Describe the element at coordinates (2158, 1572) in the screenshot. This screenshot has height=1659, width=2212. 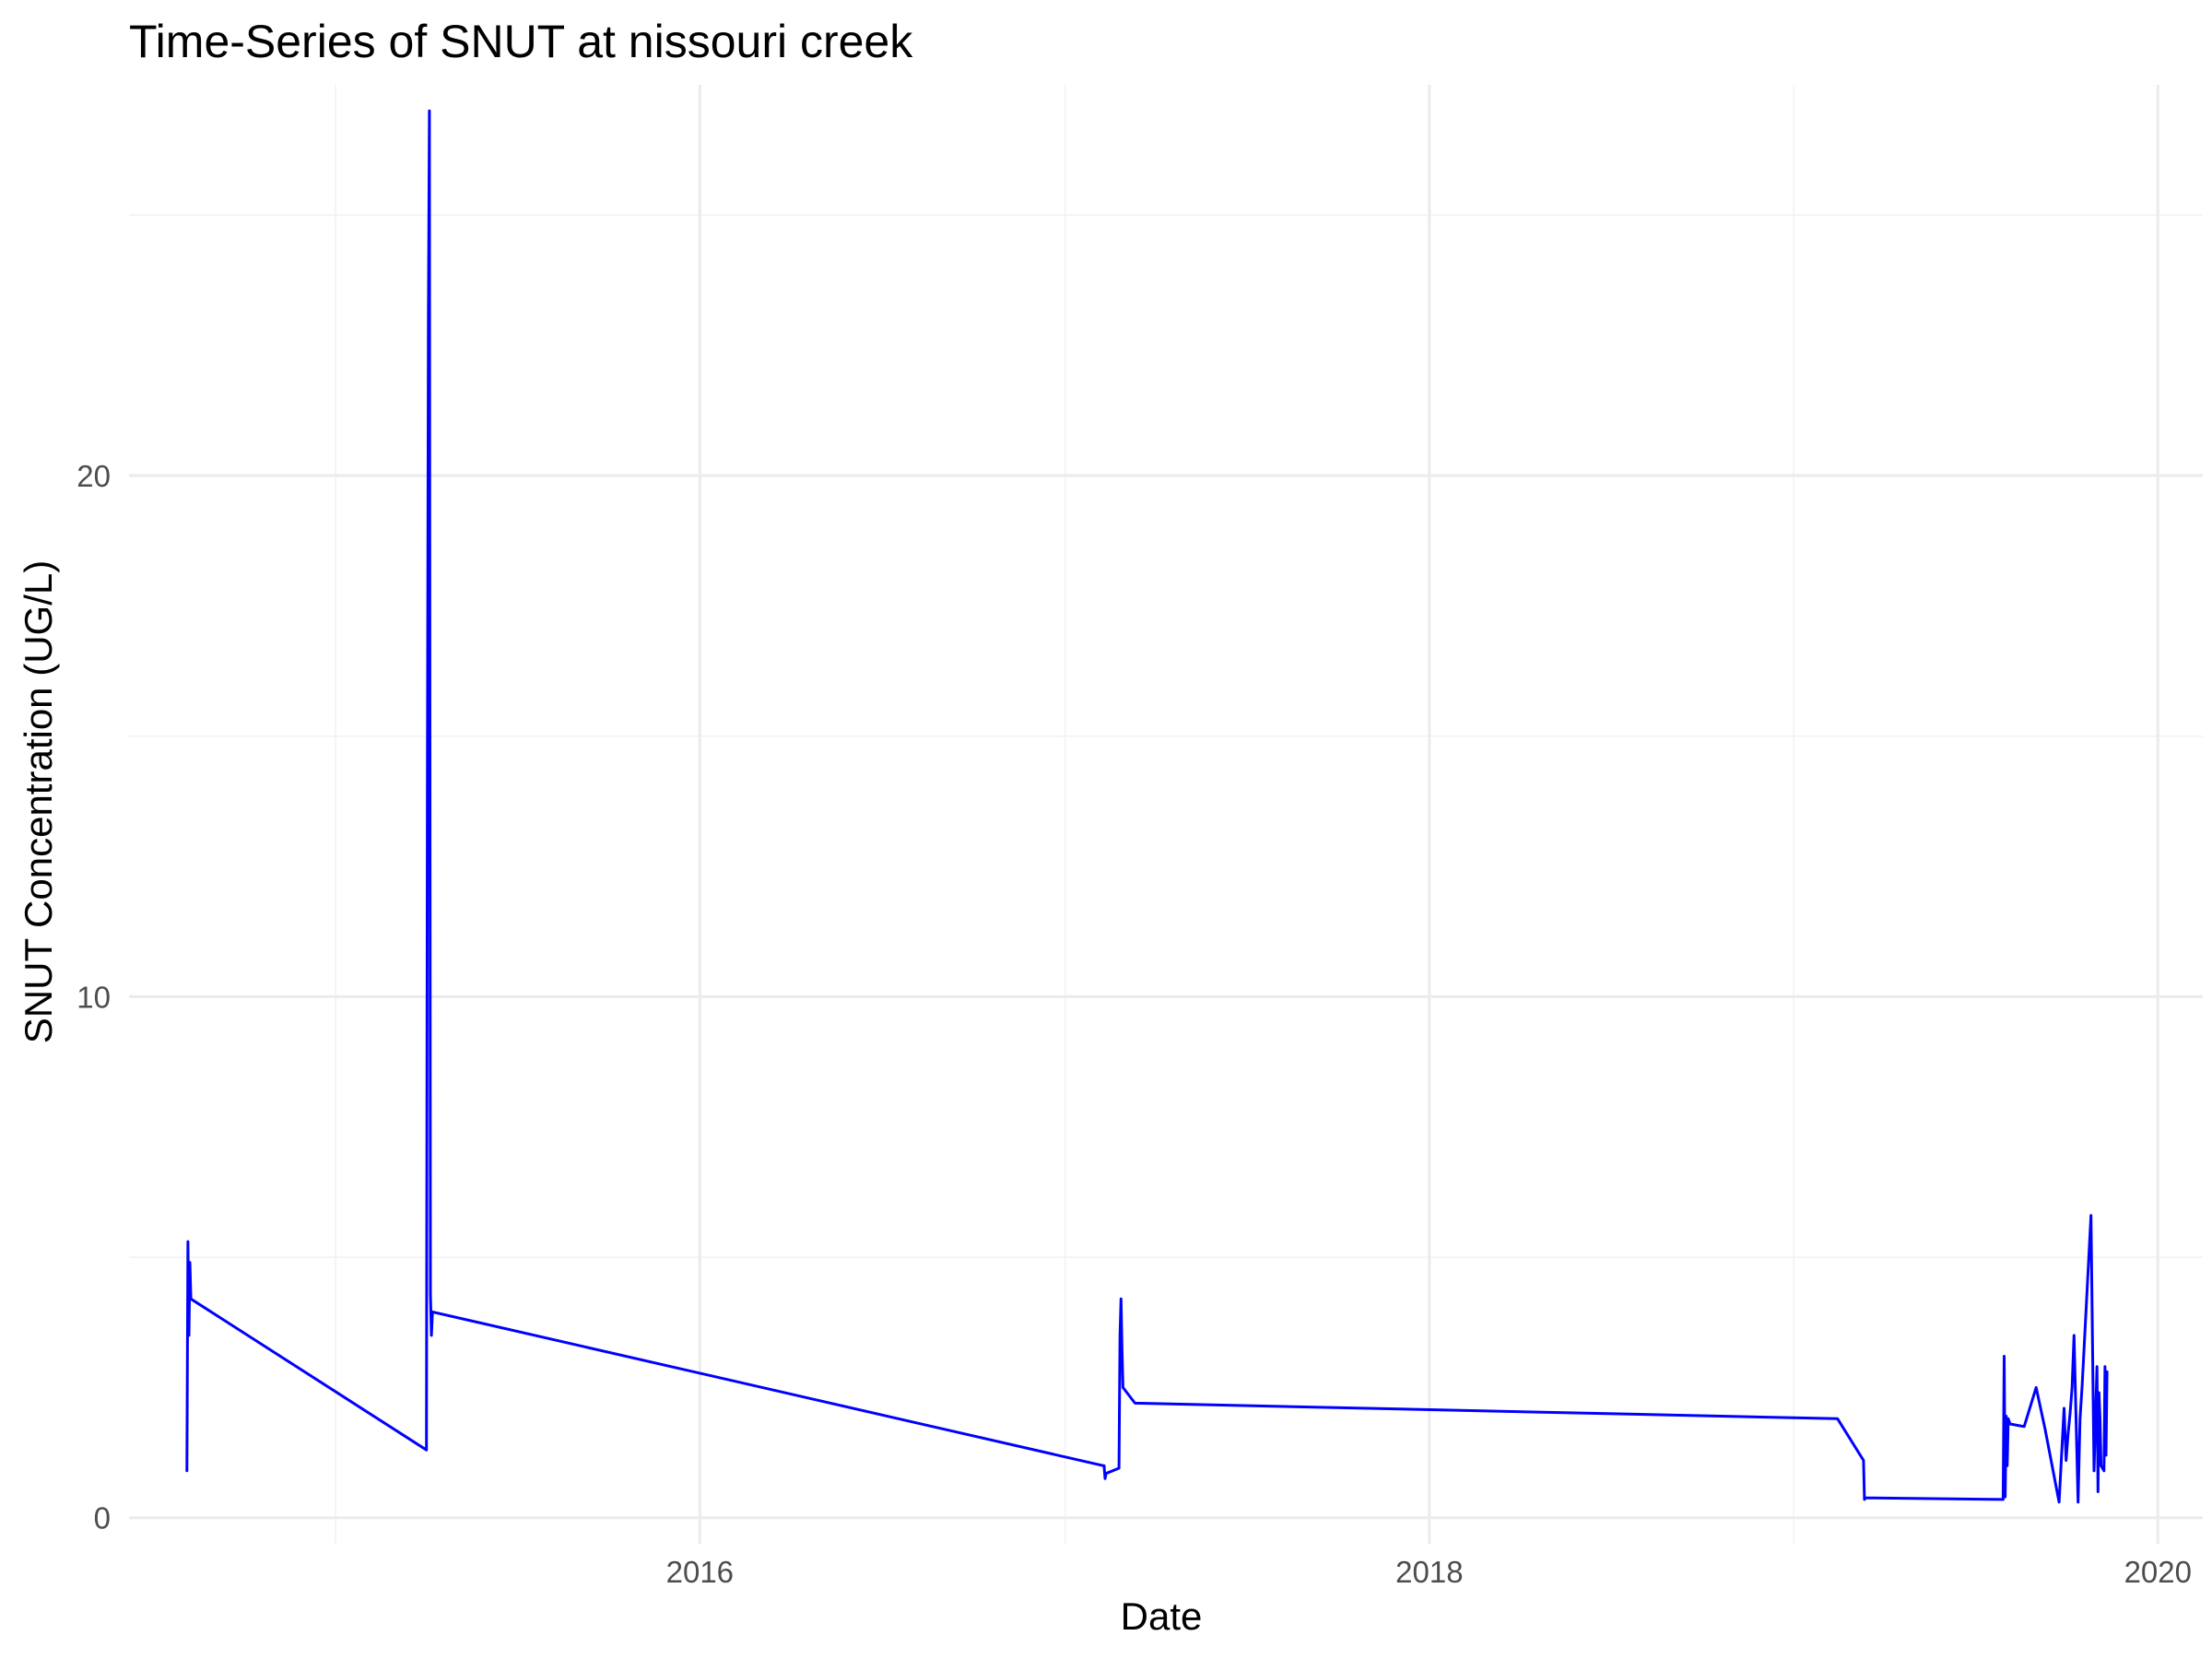
I see `x-tick-label: 2020` at that location.